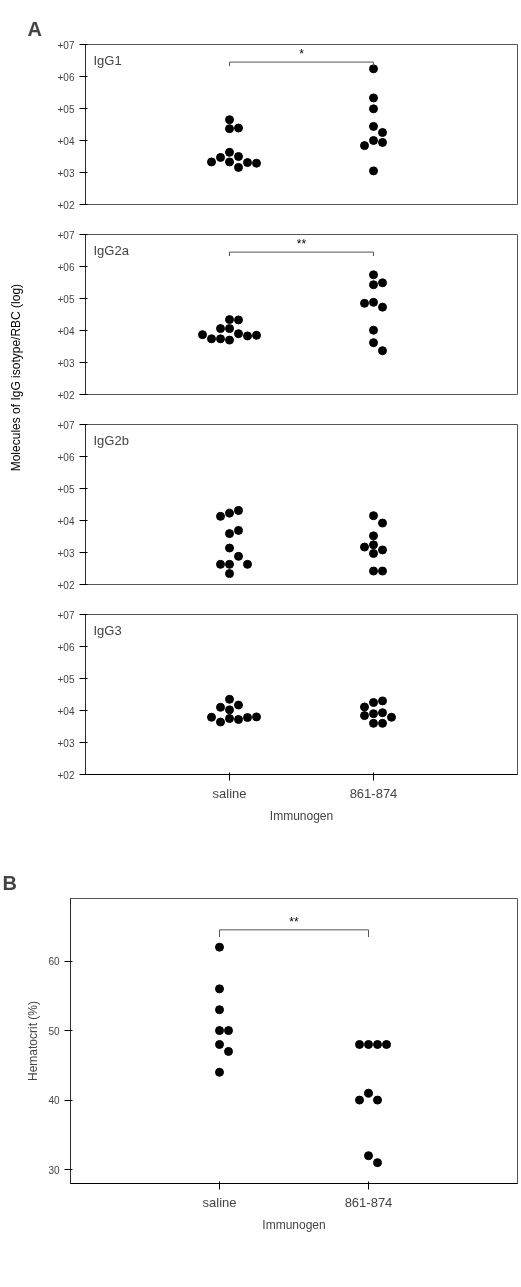 This screenshot has width=521, height=1287. What do you see at coordinates (111, 250) in the screenshot?
I see `text: IgG2a` at bounding box center [111, 250].